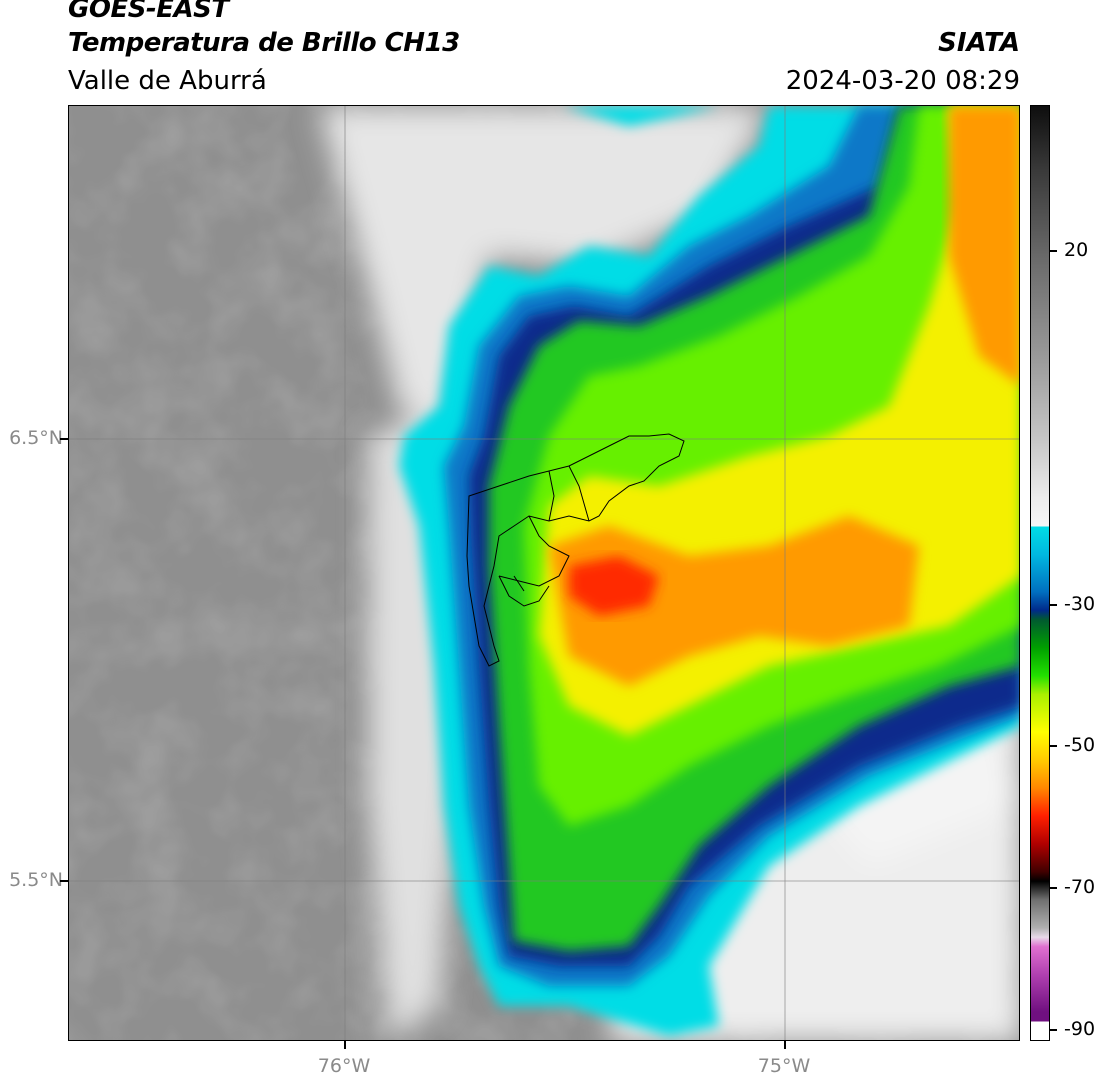 Image resolution: width=1094 pixels, height=1078 pixels. What do you see at coordinates (1079, 604) in the screenshot?
I see `colorbar-label-minus-30: -30` at bounding box center [1079, 604].